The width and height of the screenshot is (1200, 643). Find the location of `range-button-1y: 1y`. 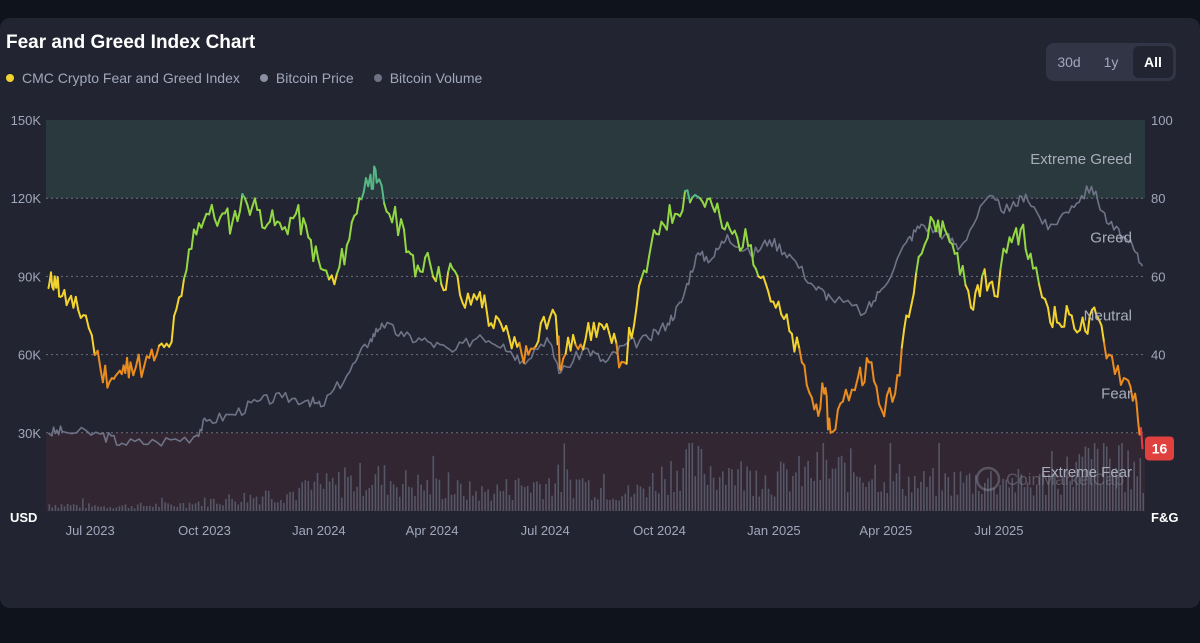

range-button-1y: 1y is located at coordinates (1111, 62).